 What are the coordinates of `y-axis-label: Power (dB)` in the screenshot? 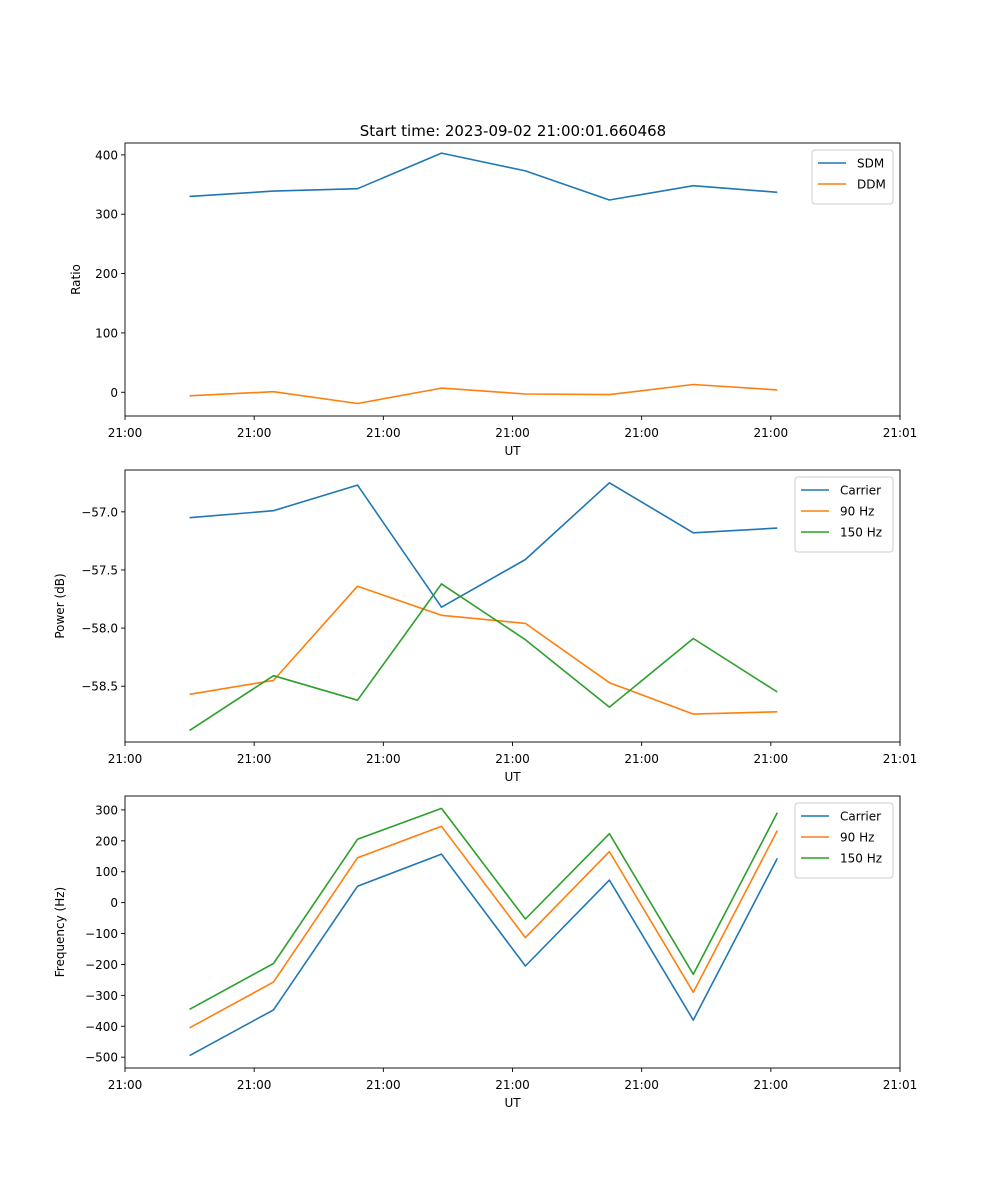 It's located at (60, 605).